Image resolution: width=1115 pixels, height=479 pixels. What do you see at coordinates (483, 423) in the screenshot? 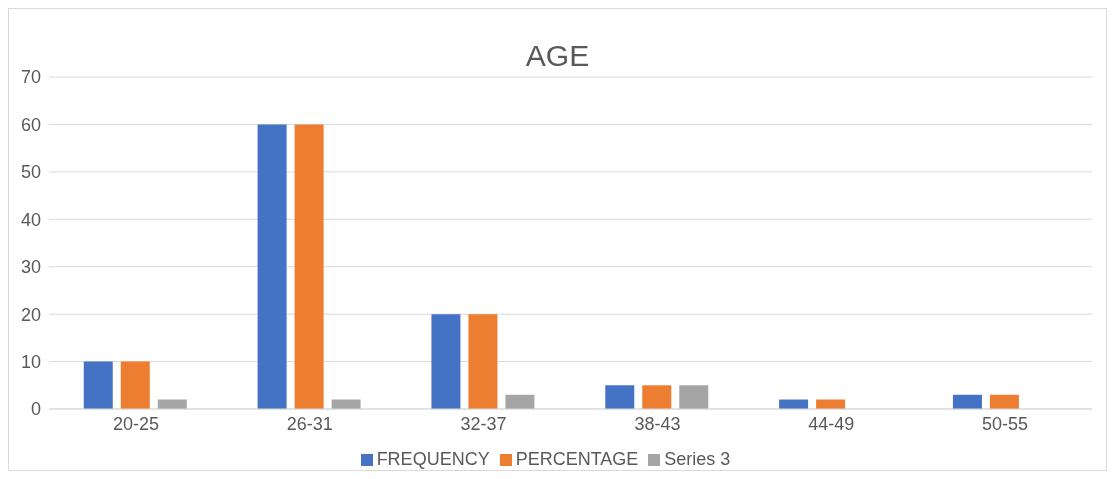
I see `x-tick-label: 32-37` at bounding box center [483, 423].